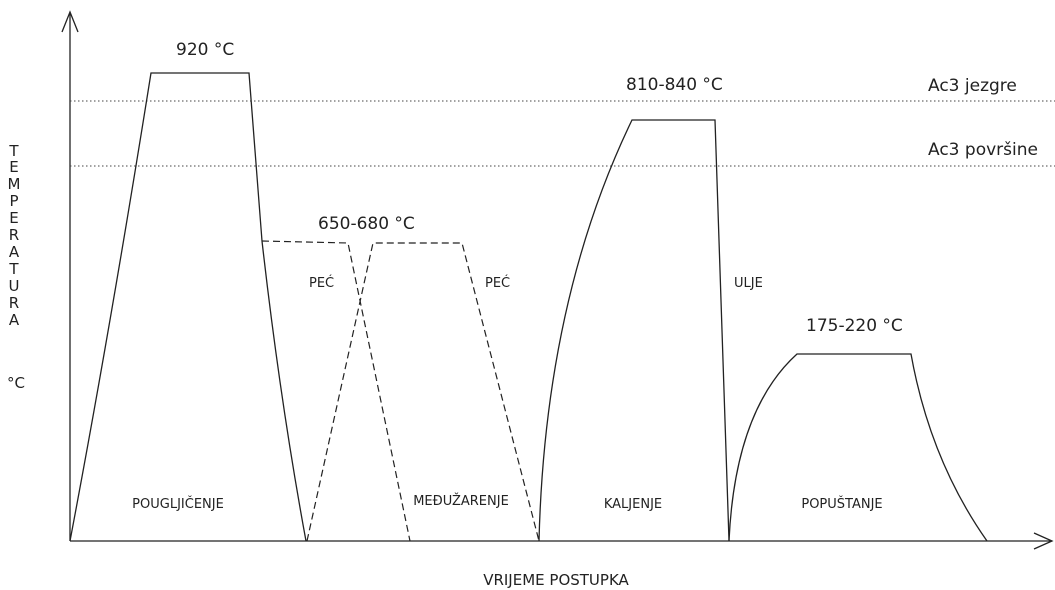 This screenshot has height=590, width=1055. Describe the element at coordinates (205, 50) in the screenshot. I see `temp-carburizing: 920 °C` at that location.